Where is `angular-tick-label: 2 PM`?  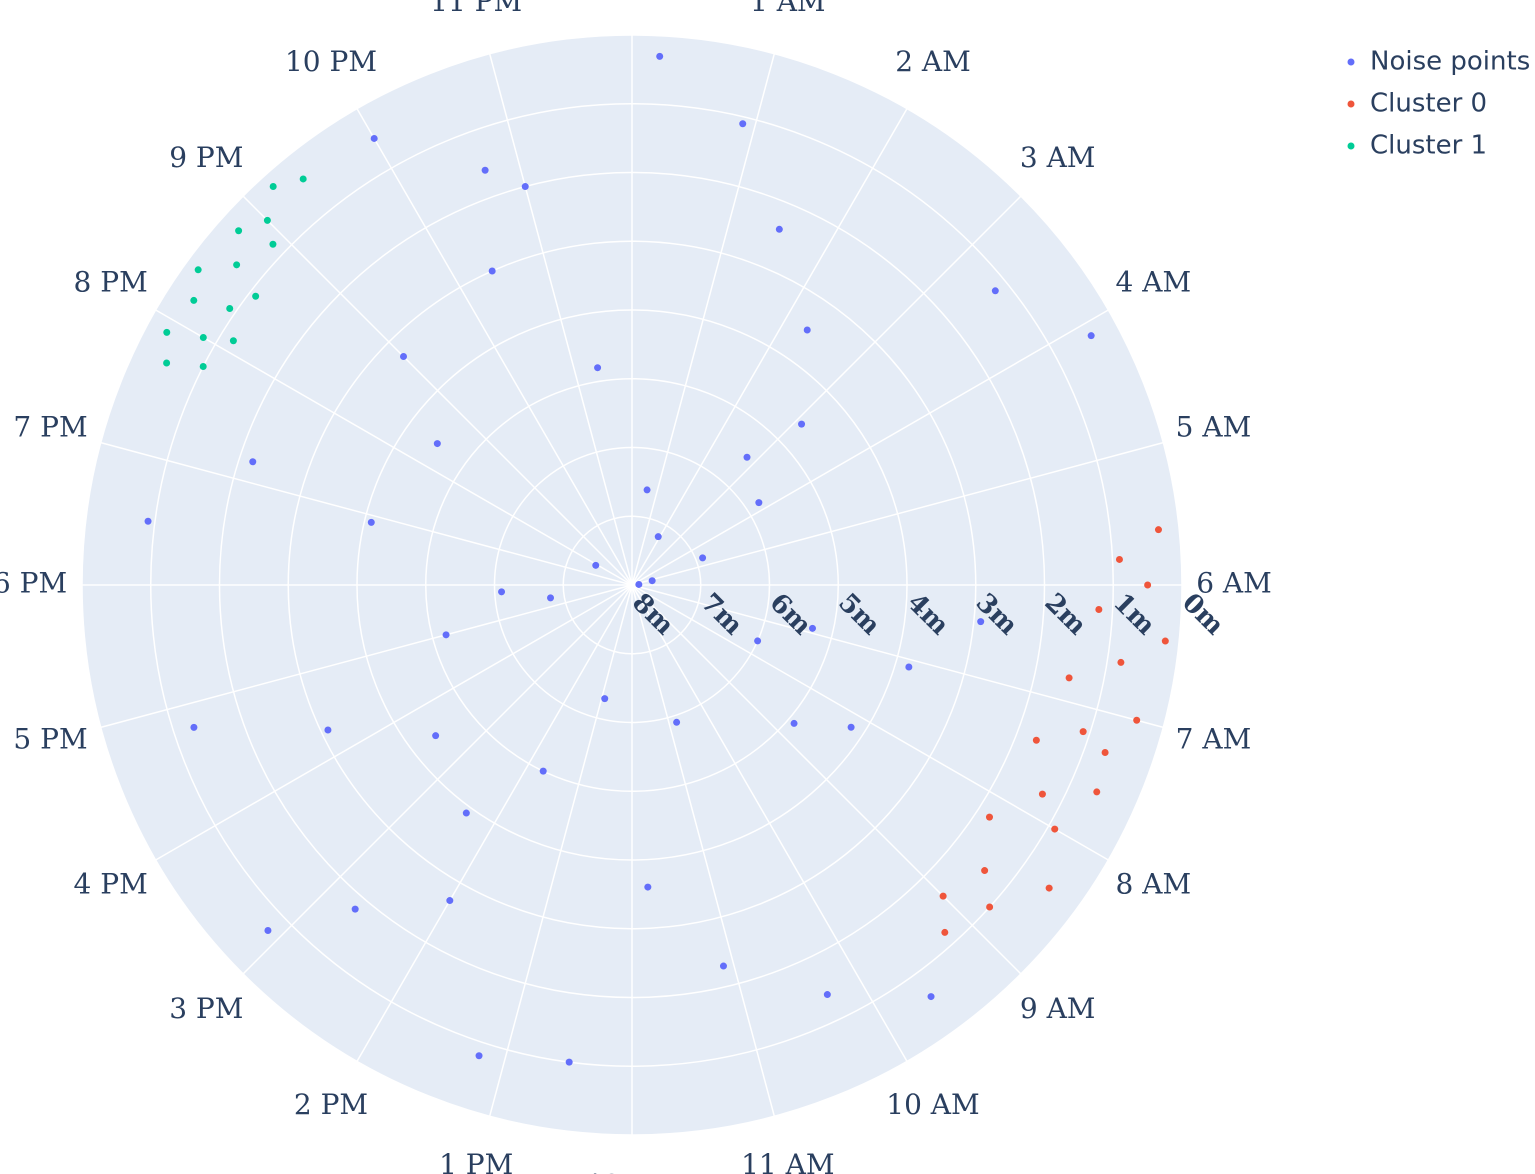
angular-tick-label: 2 PM is located at coordinates (331, 1104).